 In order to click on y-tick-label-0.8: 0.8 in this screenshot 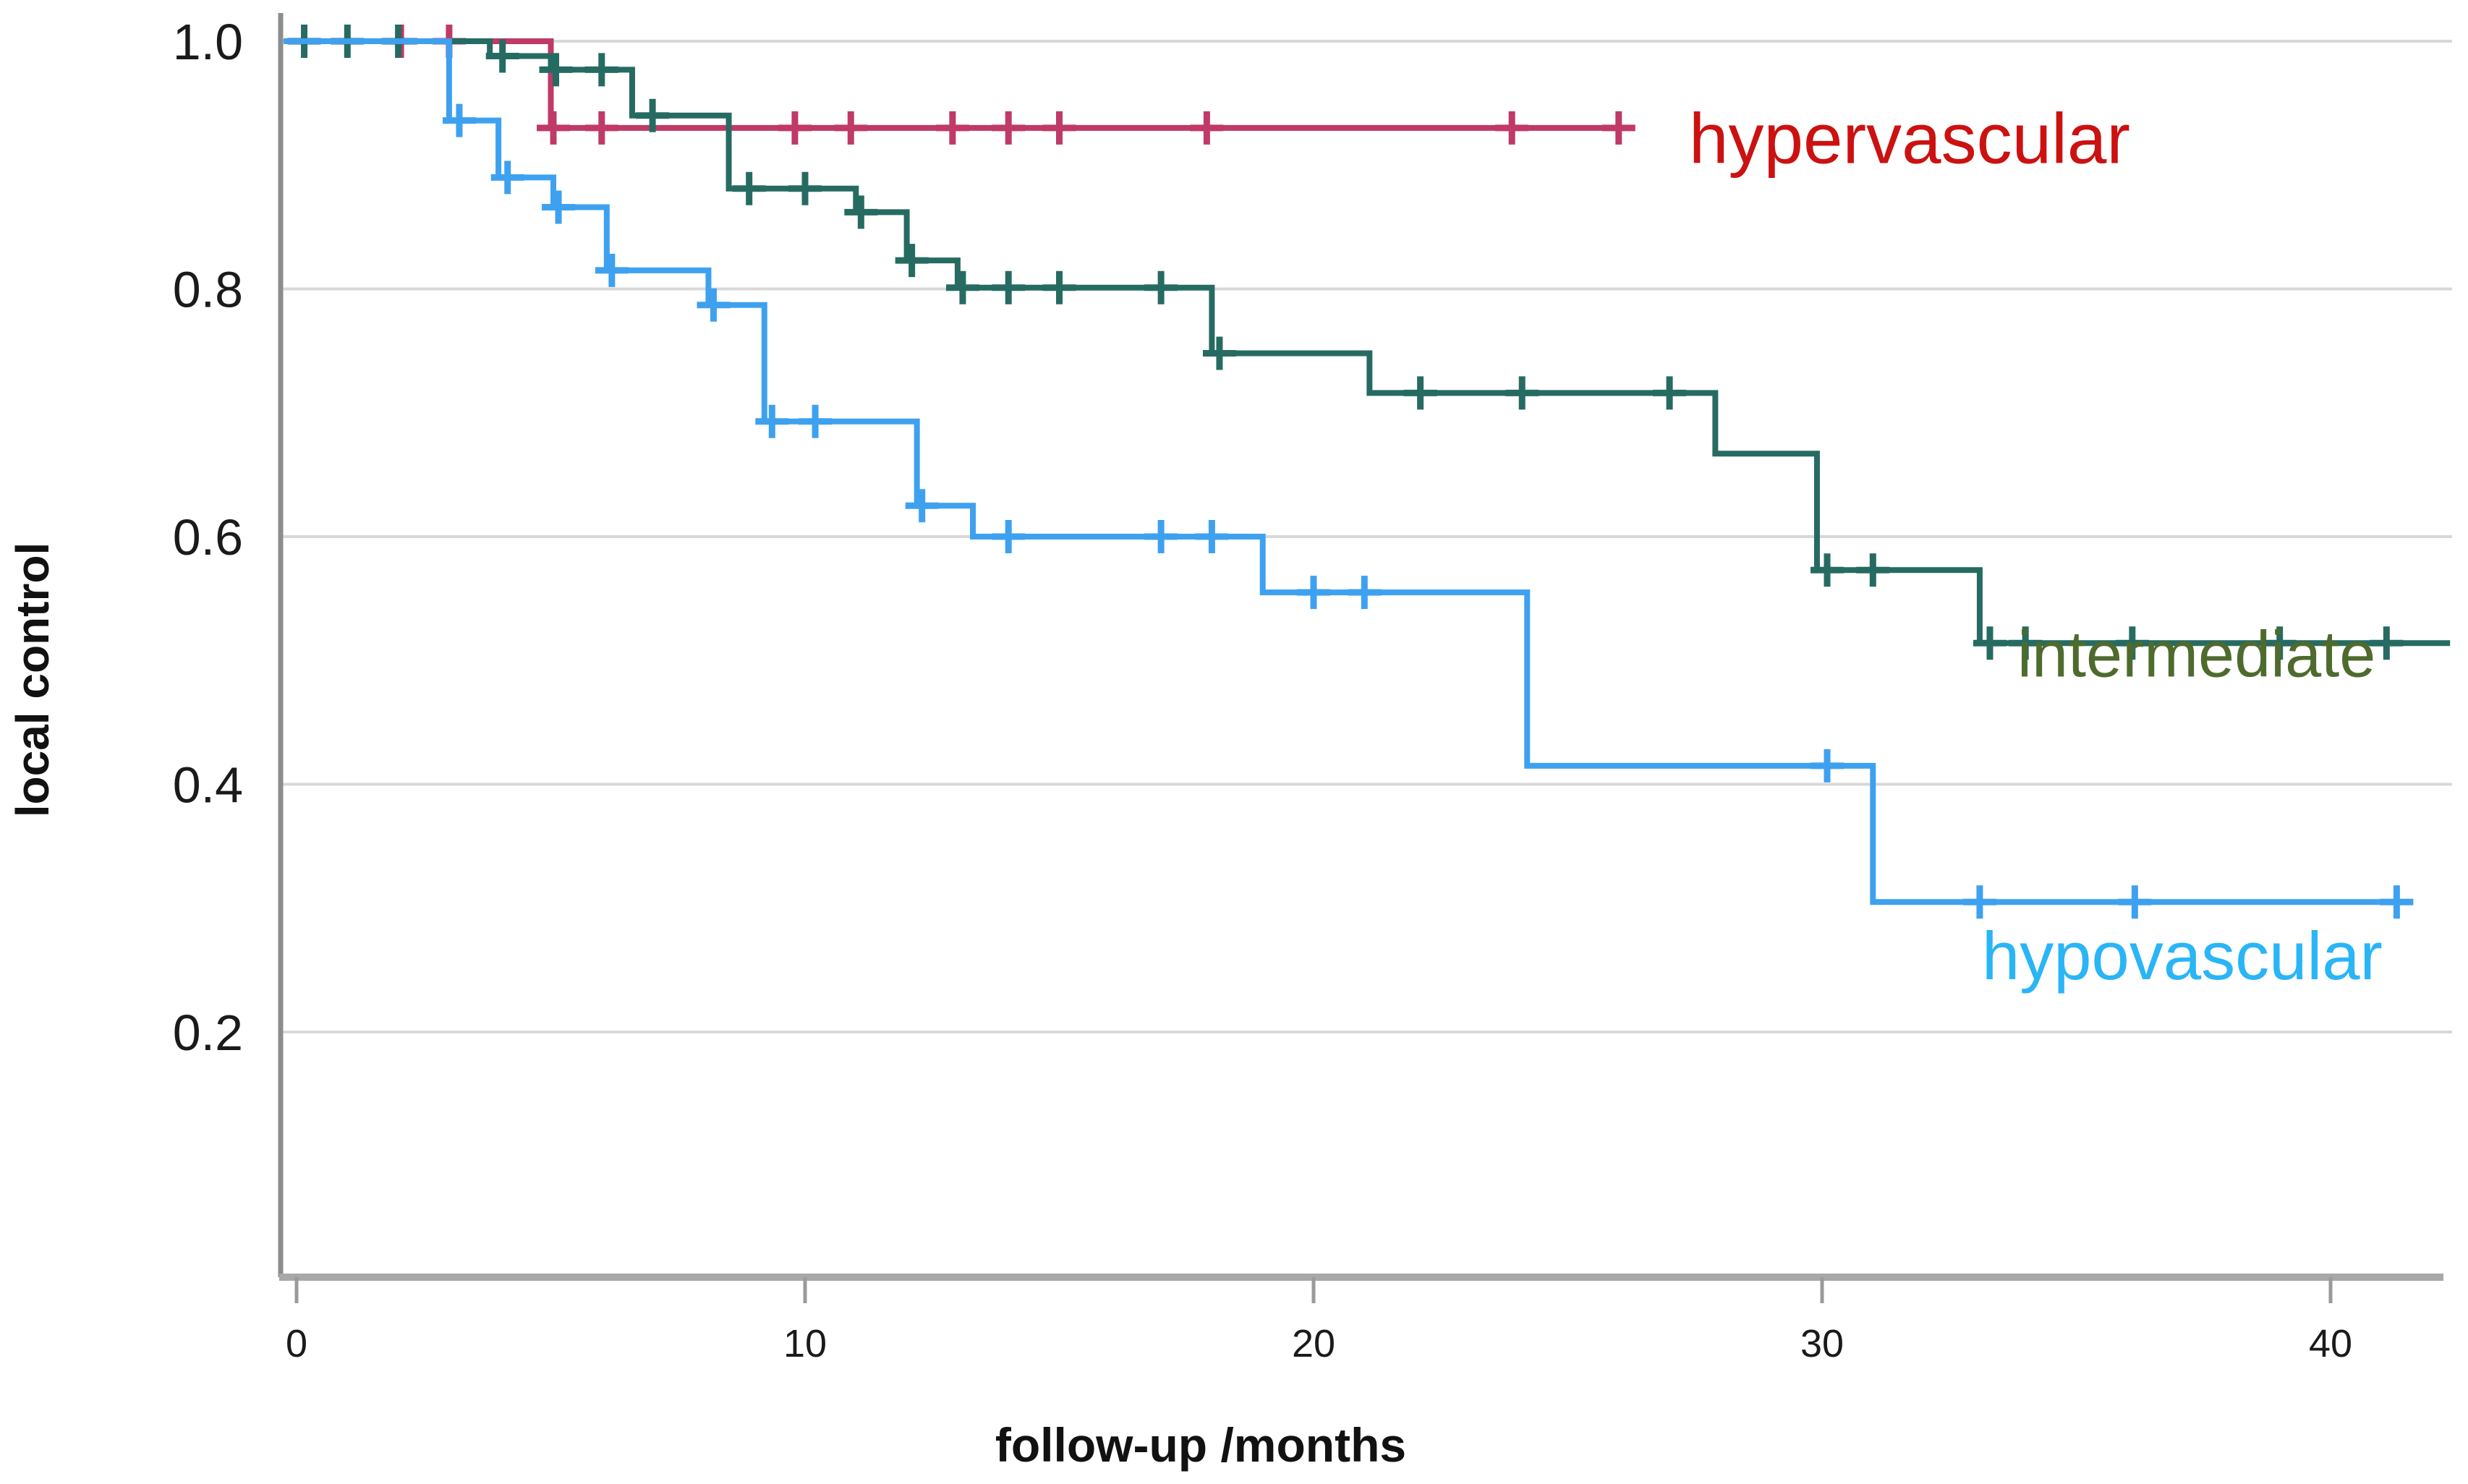, I will do `click(208, 290)`.